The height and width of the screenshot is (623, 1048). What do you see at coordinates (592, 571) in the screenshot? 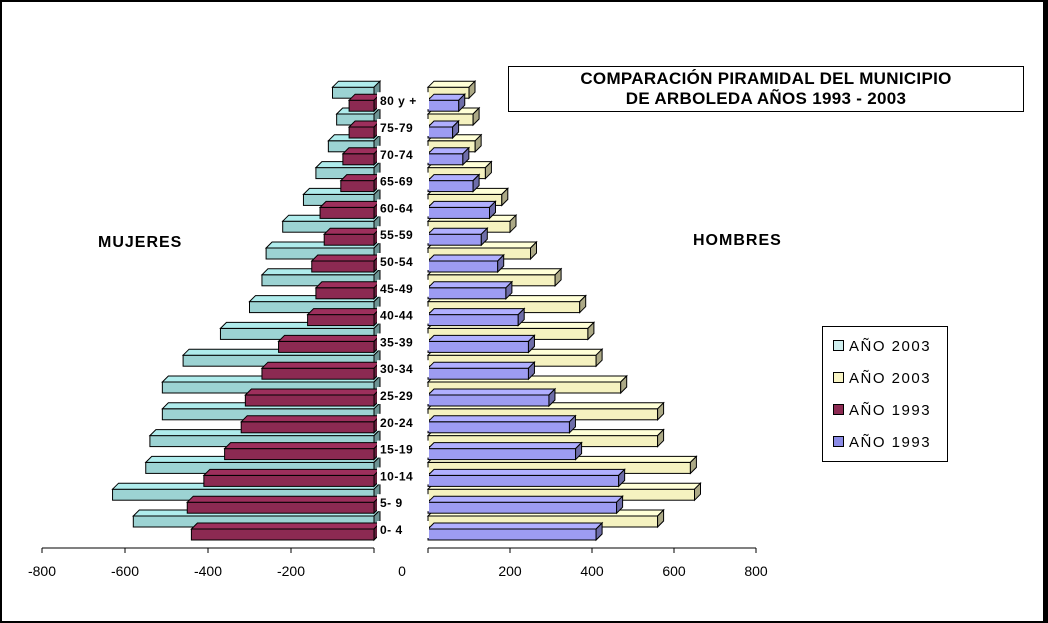
I see `right-axis-tick-label: 400` at bounding box center [592, 571].